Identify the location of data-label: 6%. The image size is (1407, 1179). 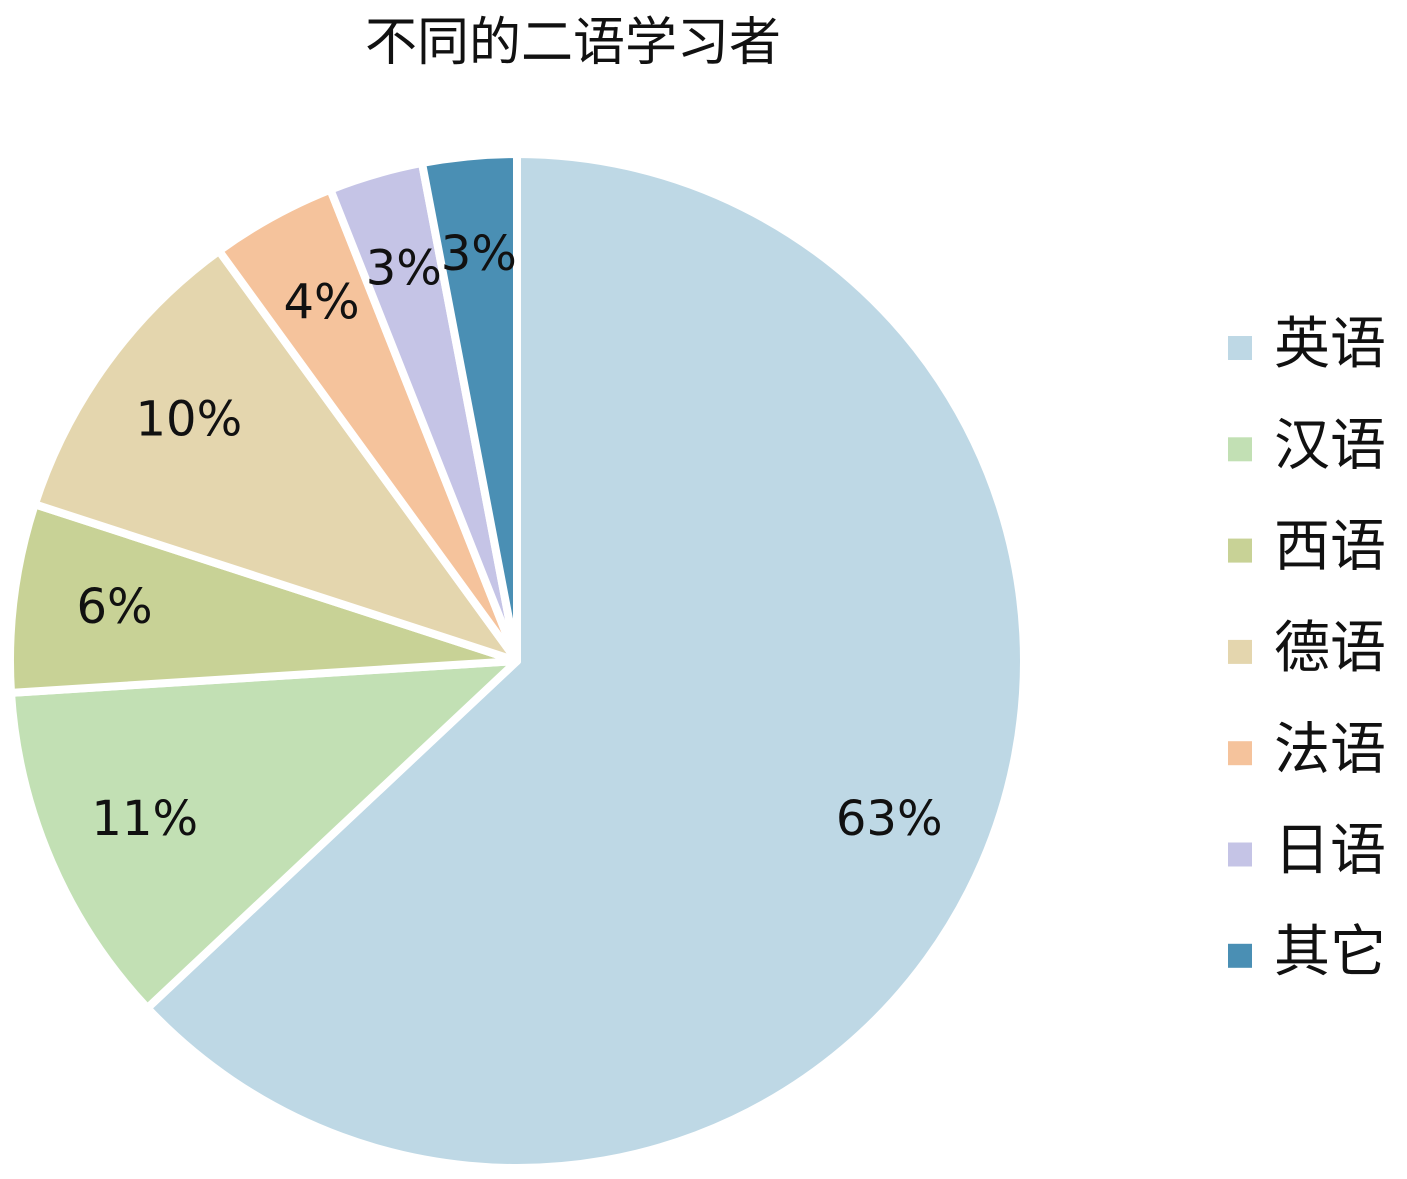
(115, 607).